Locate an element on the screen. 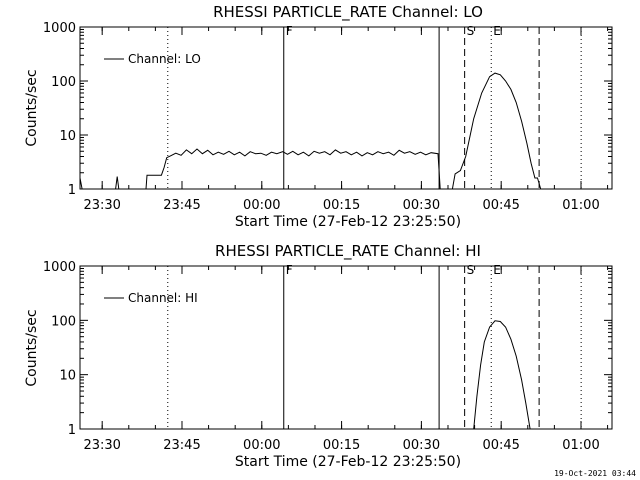 Image resolution: width=640 pixels, height=480 pixels. legend: Channel: LO is located at coordinates (152, 59).